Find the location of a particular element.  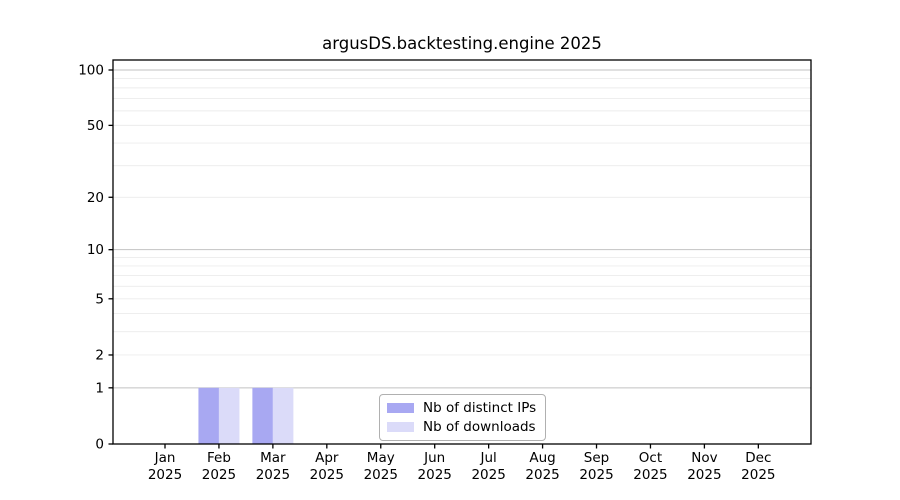

x-tick-label-month: Jan is located at coordinates (165, 458).